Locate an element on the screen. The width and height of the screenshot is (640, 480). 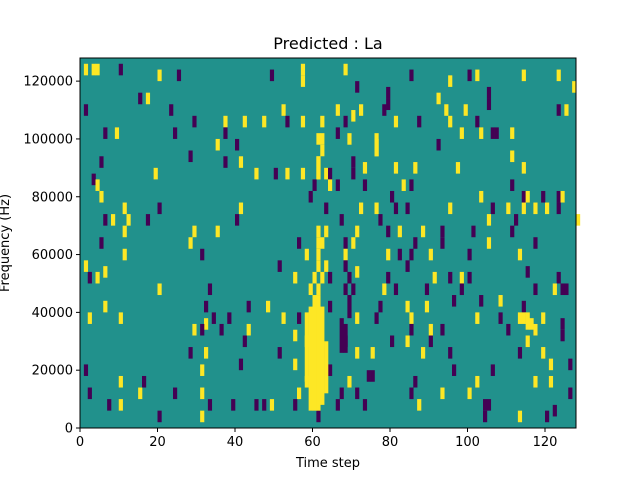
x-axis-label: Time step is located at coordinates (327, 463).